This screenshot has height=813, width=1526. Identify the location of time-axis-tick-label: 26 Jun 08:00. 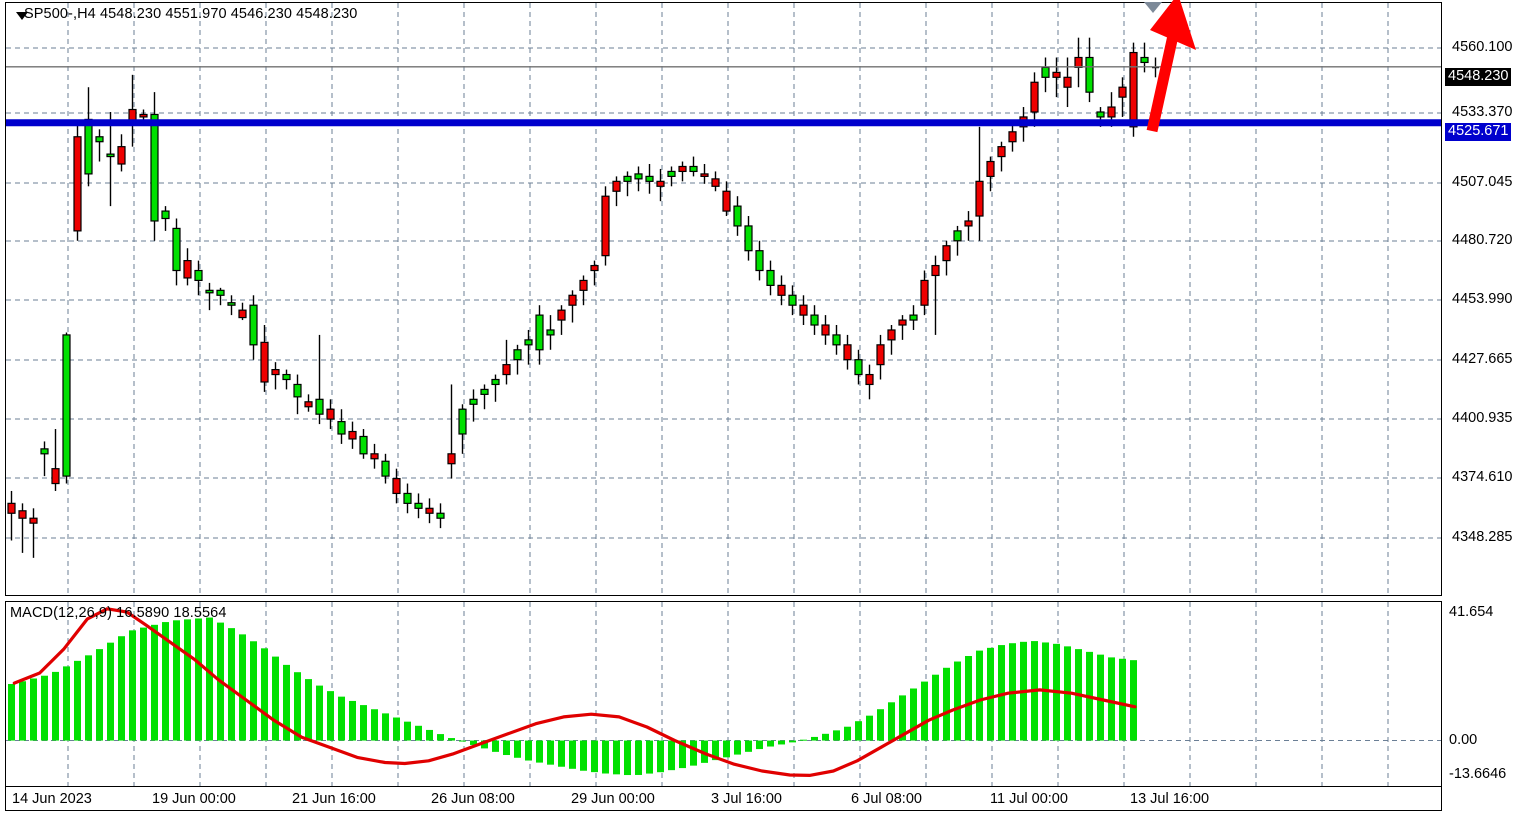
(473, 799).